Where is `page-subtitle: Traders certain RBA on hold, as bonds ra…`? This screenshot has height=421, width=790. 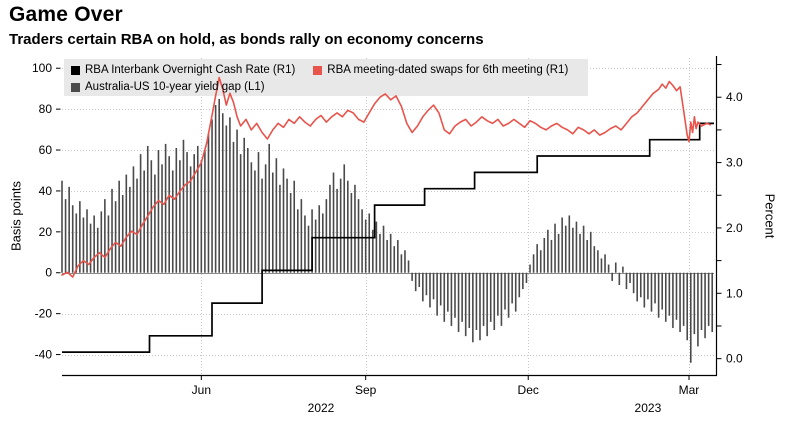 page-subtitle: Traders certain RBA on hold, as bonds ra… is located at coordinates (246, 39).